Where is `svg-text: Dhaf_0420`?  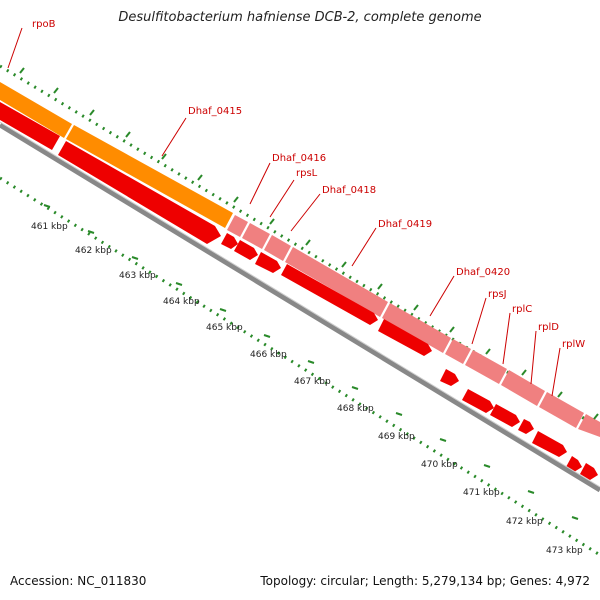 svg-text: Dhaf_0420 is located at coordinates (483, 272).